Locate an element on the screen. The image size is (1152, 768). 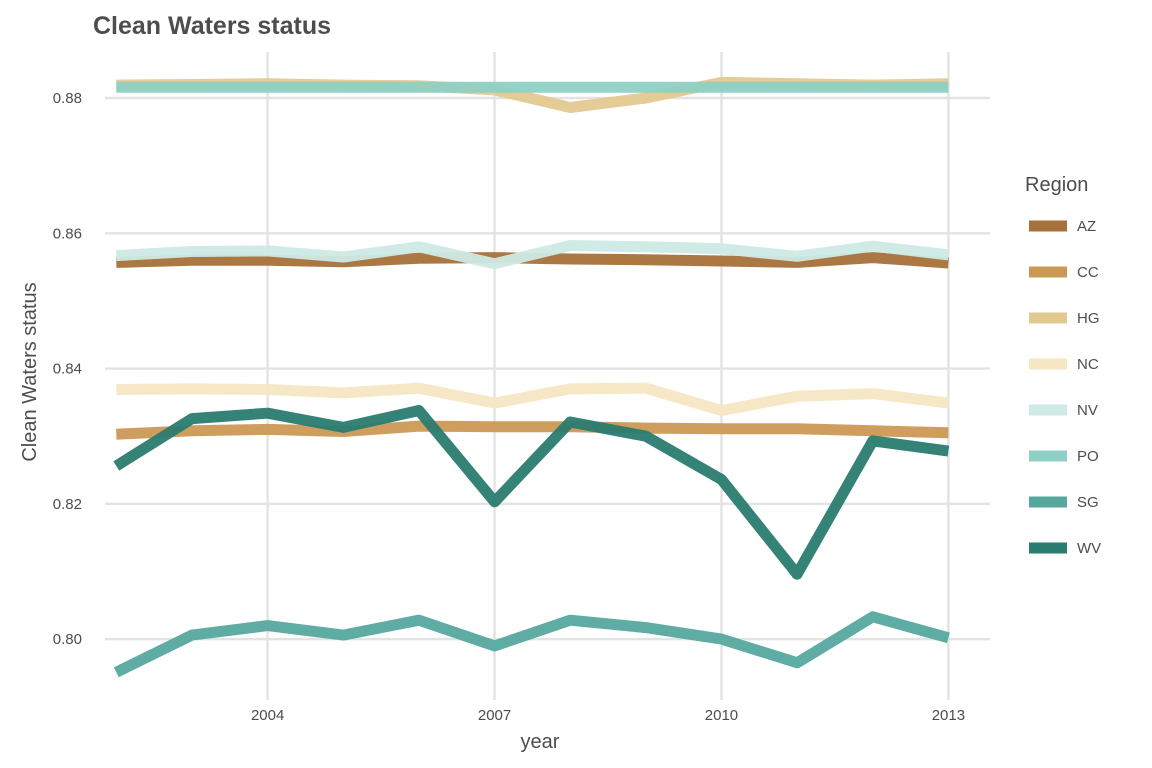
y-tick-label: 0.86 is located at coordinates (67, 233).